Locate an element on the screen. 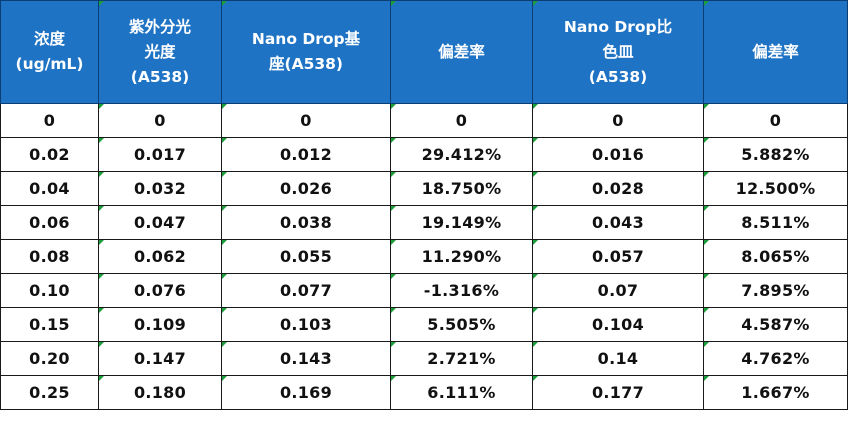  table-cell: 0.104 is located at coordinates (618, 324).